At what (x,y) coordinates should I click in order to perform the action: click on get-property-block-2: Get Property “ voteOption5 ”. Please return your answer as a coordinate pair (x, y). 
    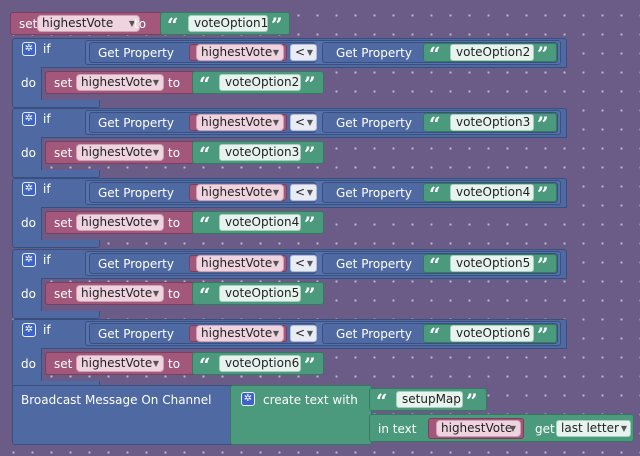
    Looking at the image, I should click on (440, 264).